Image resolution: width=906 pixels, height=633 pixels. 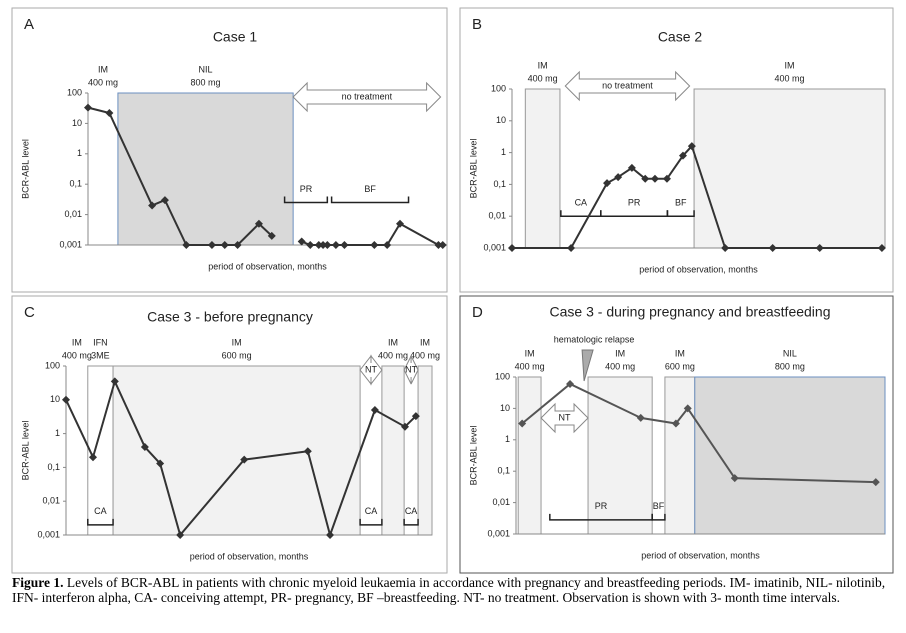 I want to click on treatment-label: IFN, so click(x=100, y=342).